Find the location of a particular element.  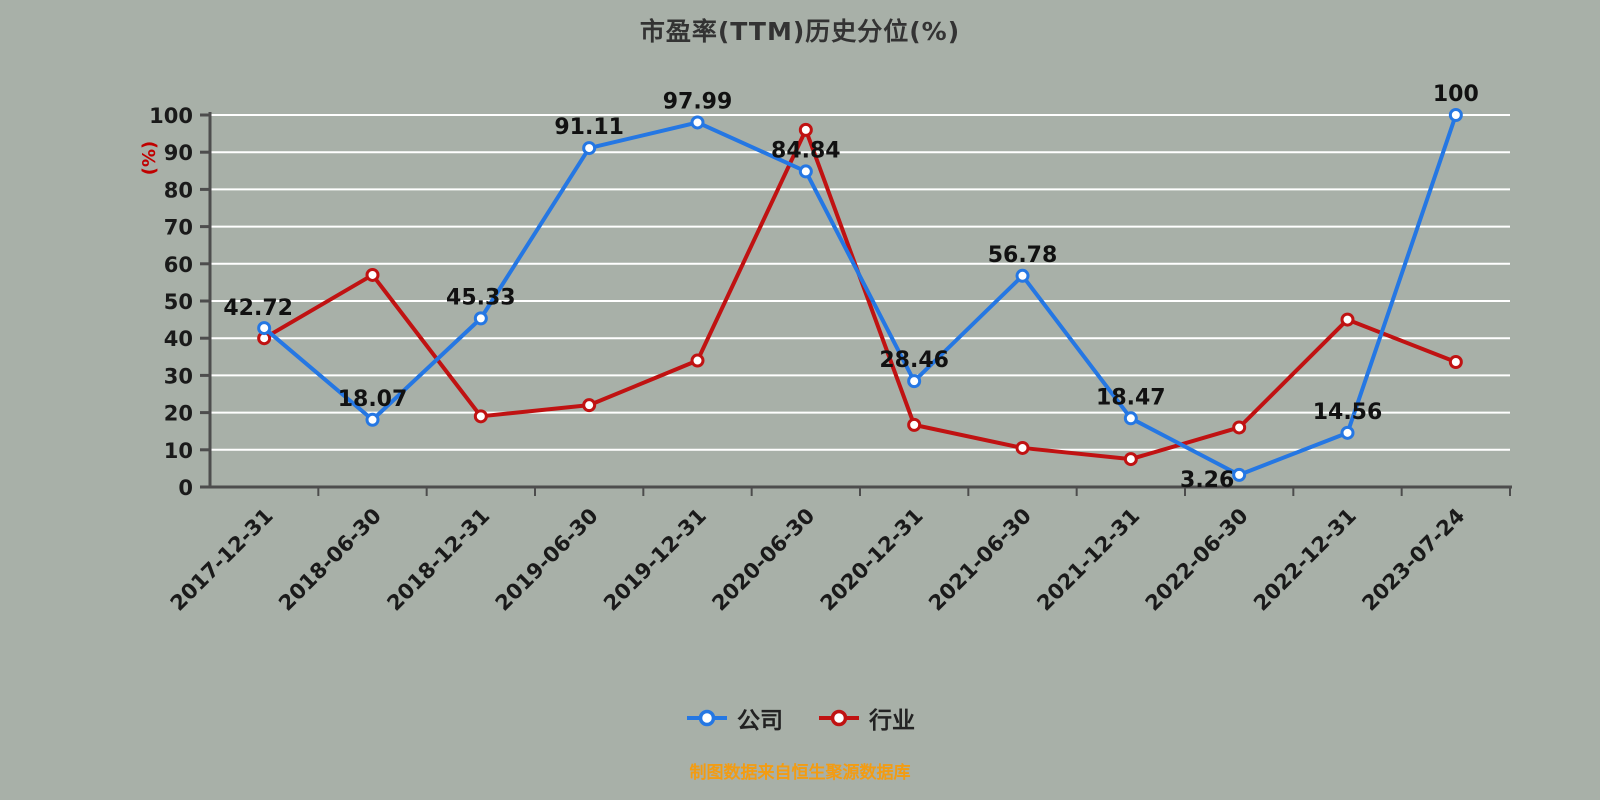

data-point-label: 45.33 is located at coordinates (481, 297).